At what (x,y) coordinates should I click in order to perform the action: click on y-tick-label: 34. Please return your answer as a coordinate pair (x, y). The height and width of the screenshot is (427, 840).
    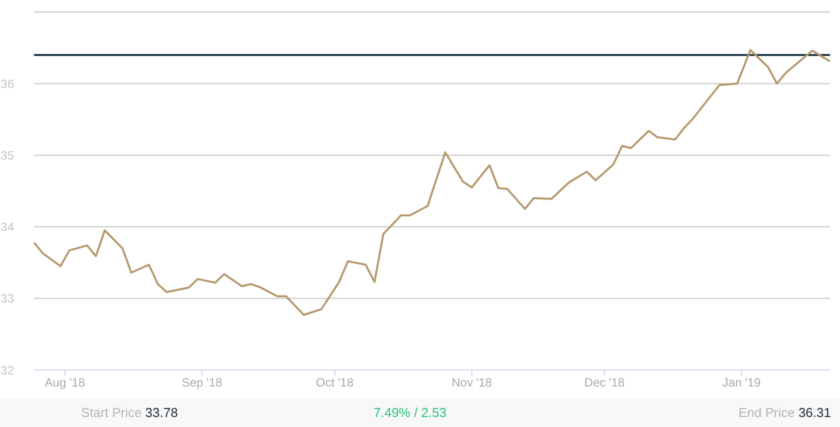
    Looking at the image, I should click on (7, 227).